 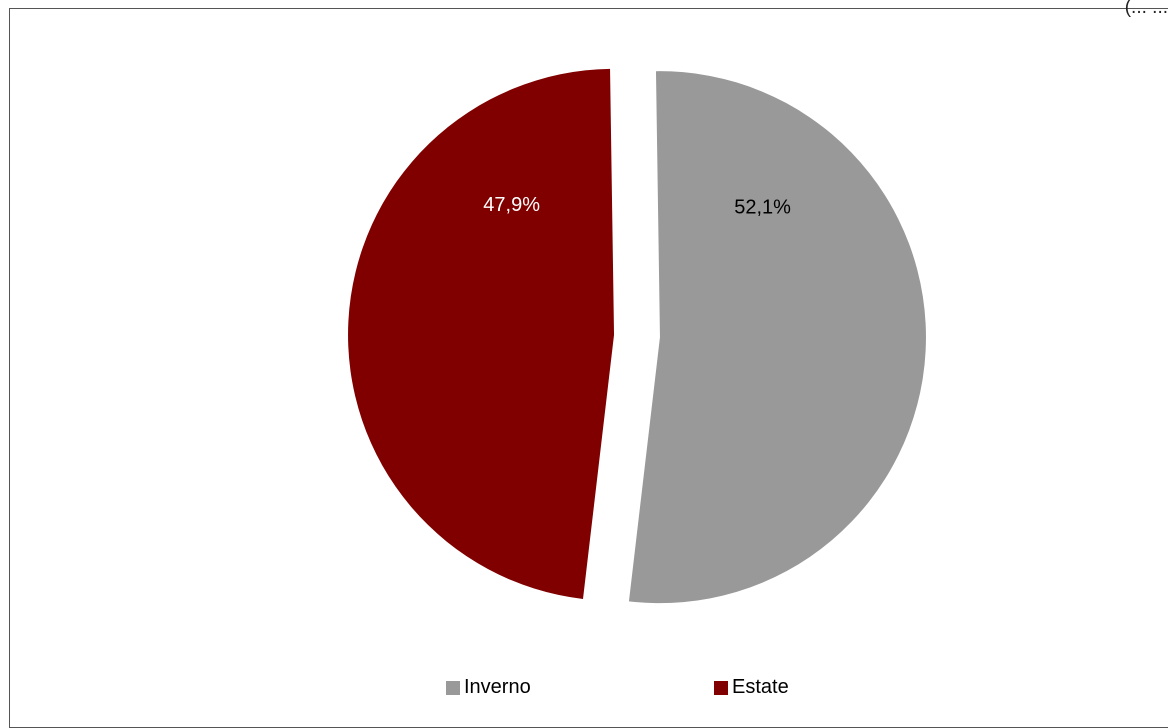 I want to click on legend-item-inverno: Inverno, so click(x=488, y=687).